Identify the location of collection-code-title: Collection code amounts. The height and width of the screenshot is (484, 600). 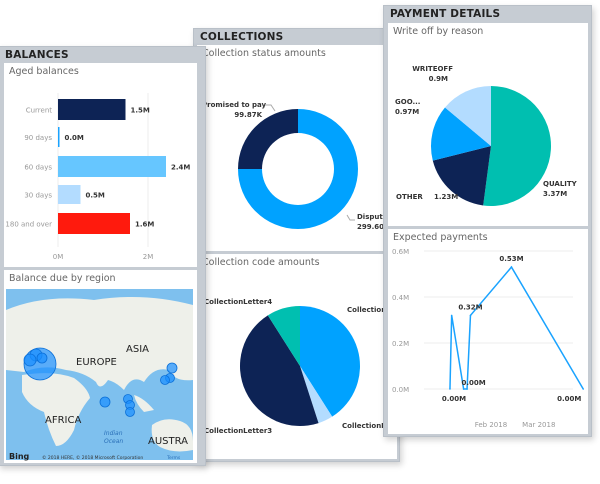
(261, 262).